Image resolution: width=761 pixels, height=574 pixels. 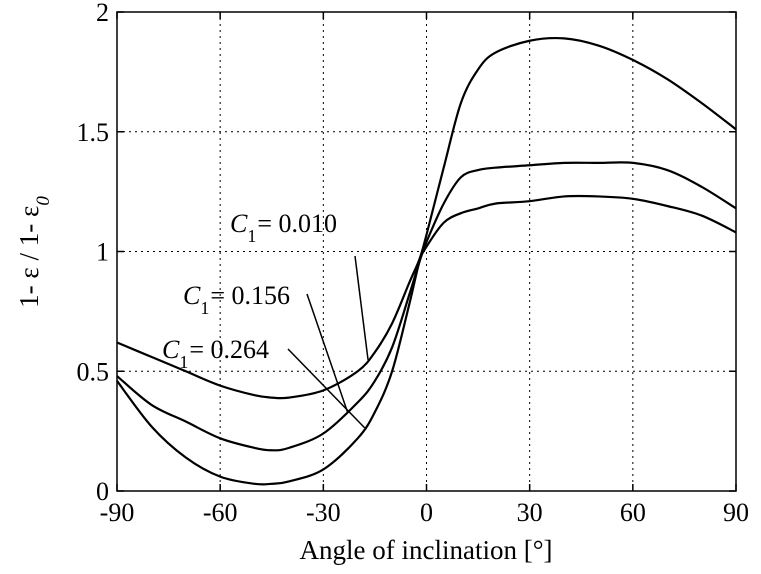 What do you see at coordinates (633, 512) in the screenshot?
I see `x-tick-label: 60` at bounding box center [633, 512].